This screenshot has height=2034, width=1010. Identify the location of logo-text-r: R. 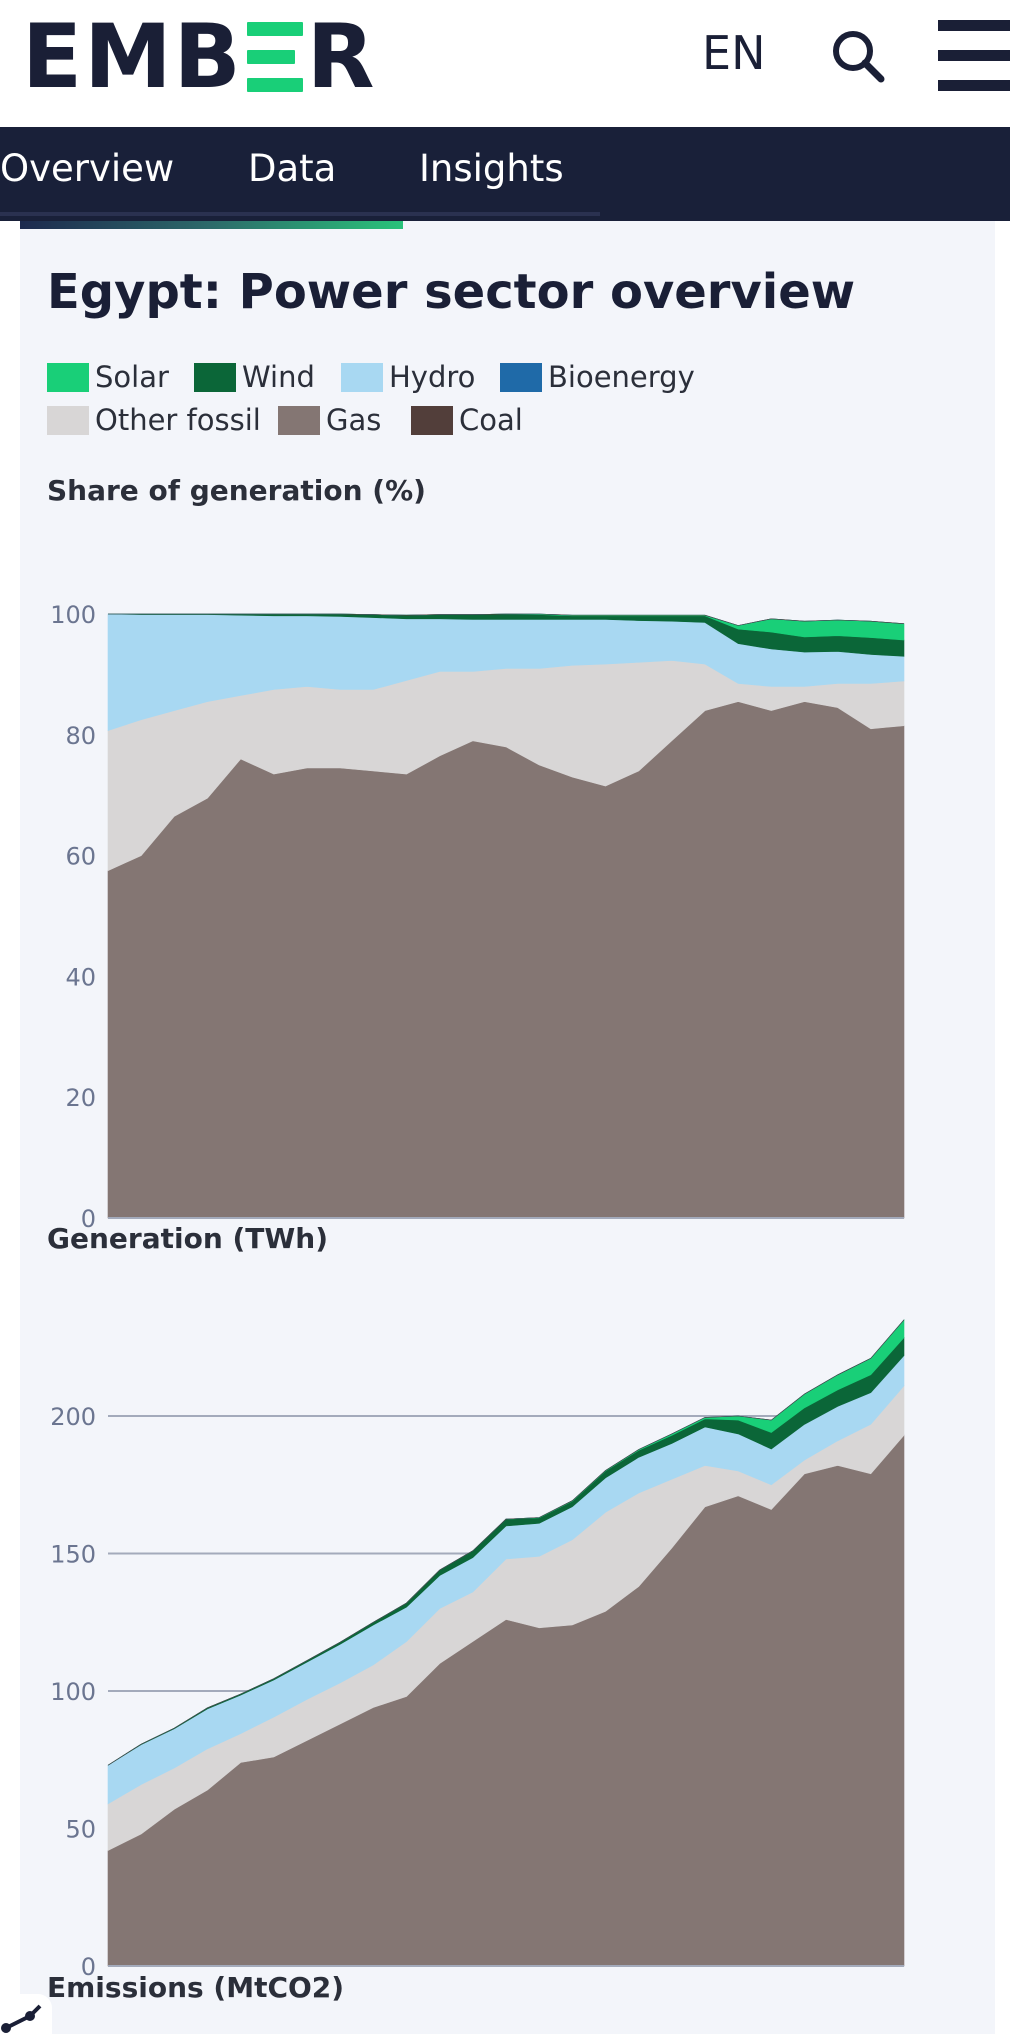
(341, 56).